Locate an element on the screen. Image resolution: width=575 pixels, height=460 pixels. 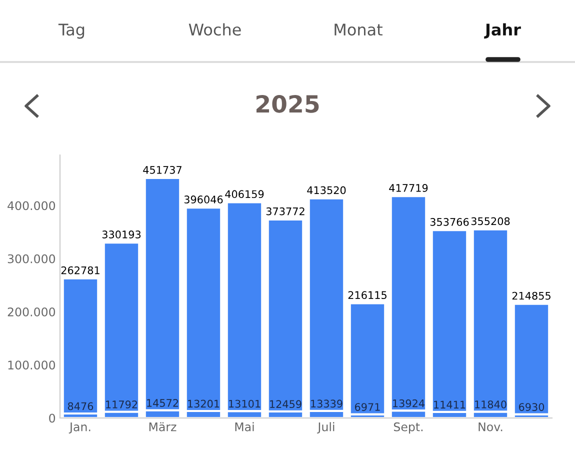
total-label: 355208 is located at coordinates (490, 221).